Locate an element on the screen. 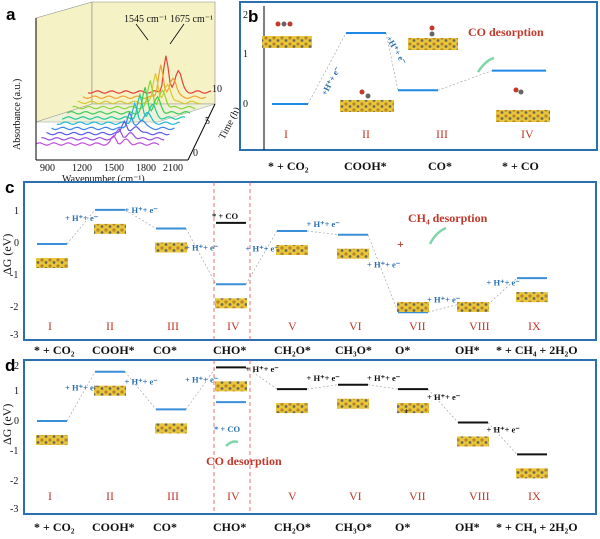 This screenshot has height=539, width=600. b-free-co-c is located at coordinates (521, 92).